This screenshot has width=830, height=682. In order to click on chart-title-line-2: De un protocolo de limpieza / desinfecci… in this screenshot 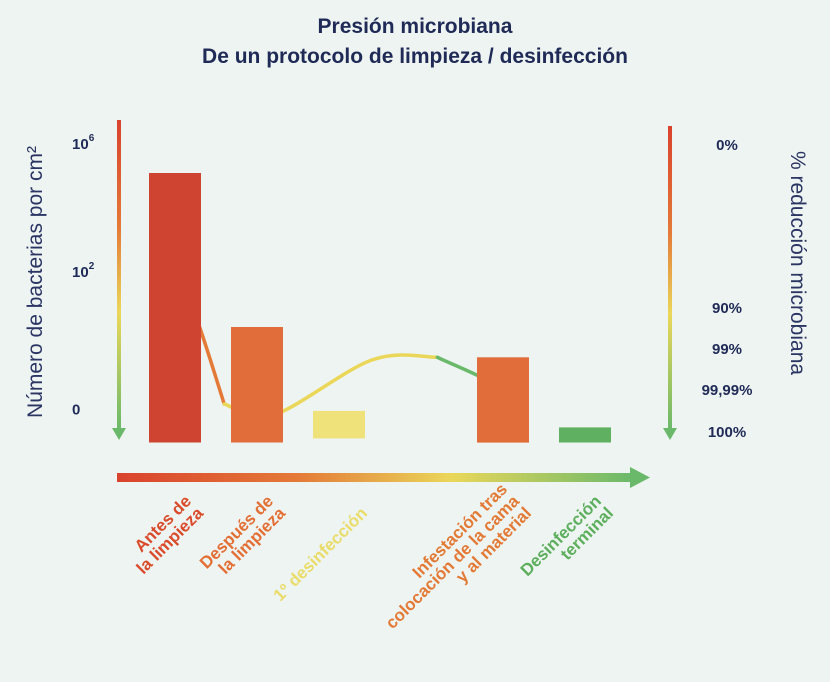, I will do `click(415, 56)`.